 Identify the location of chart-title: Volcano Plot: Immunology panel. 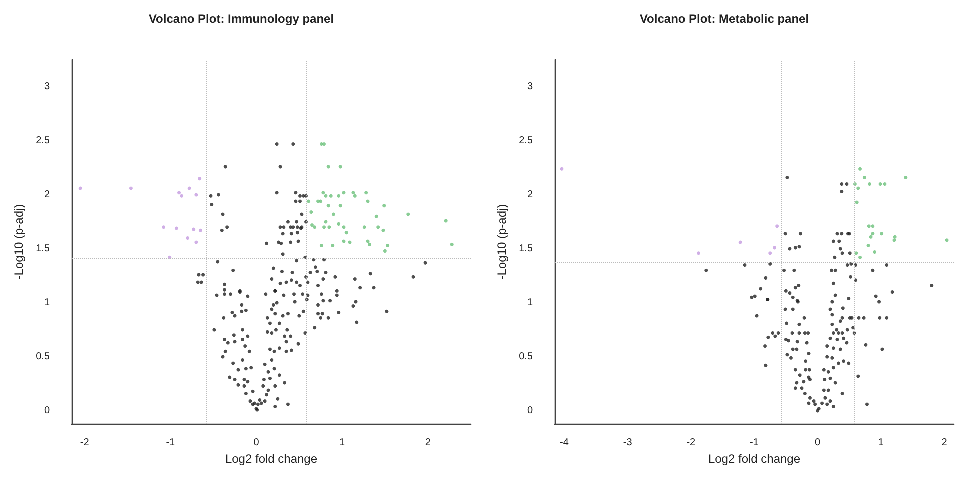
(241, 19).